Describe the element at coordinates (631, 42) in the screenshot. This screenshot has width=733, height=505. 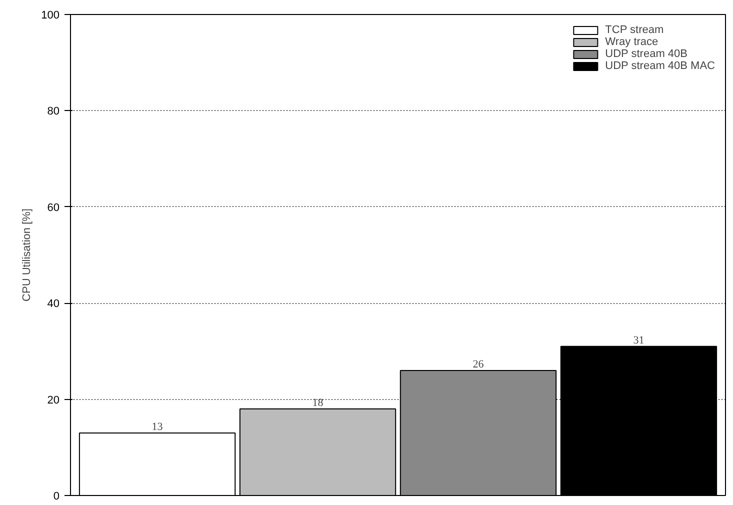
I see `legend-label: Wray trace` at that location.